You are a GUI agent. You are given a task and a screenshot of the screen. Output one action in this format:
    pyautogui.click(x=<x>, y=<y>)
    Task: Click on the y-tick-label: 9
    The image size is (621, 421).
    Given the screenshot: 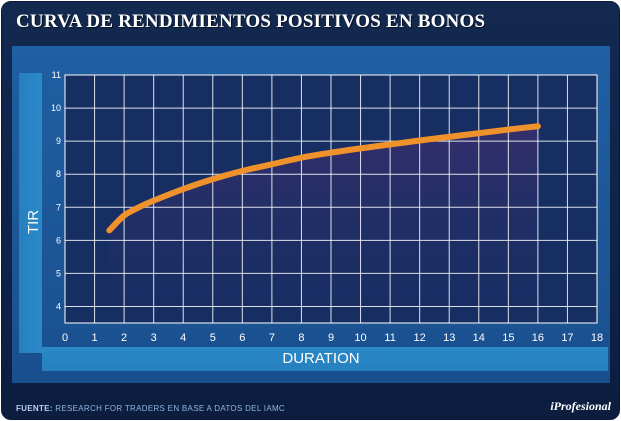 What is the action you would take?
    pyautogui.click(x=58, y=141)
    